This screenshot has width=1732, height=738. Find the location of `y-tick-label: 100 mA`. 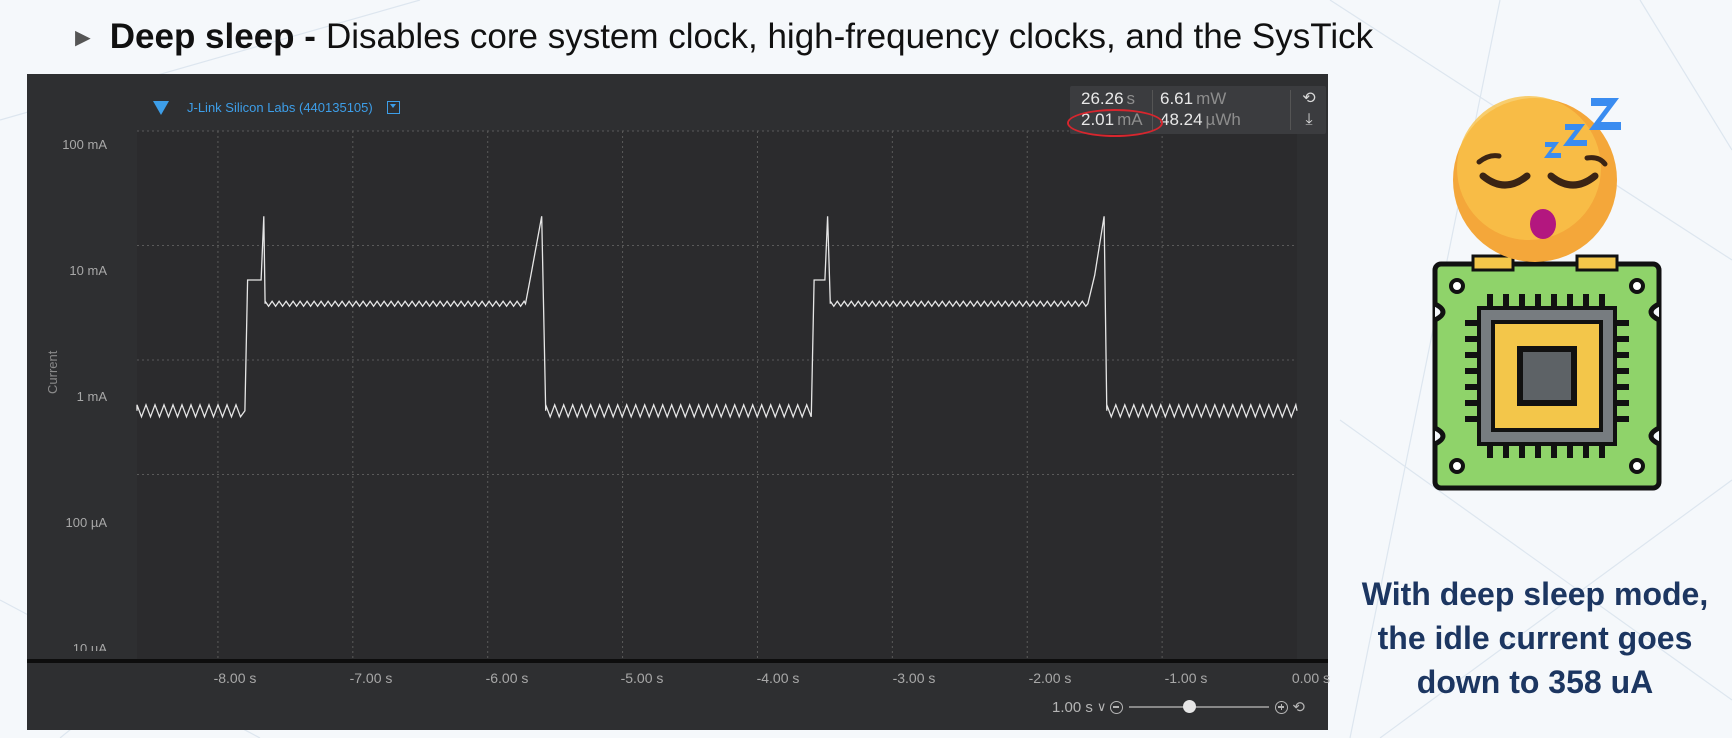

y-tick-label: 100 mA is located at coordinates (84, 144).